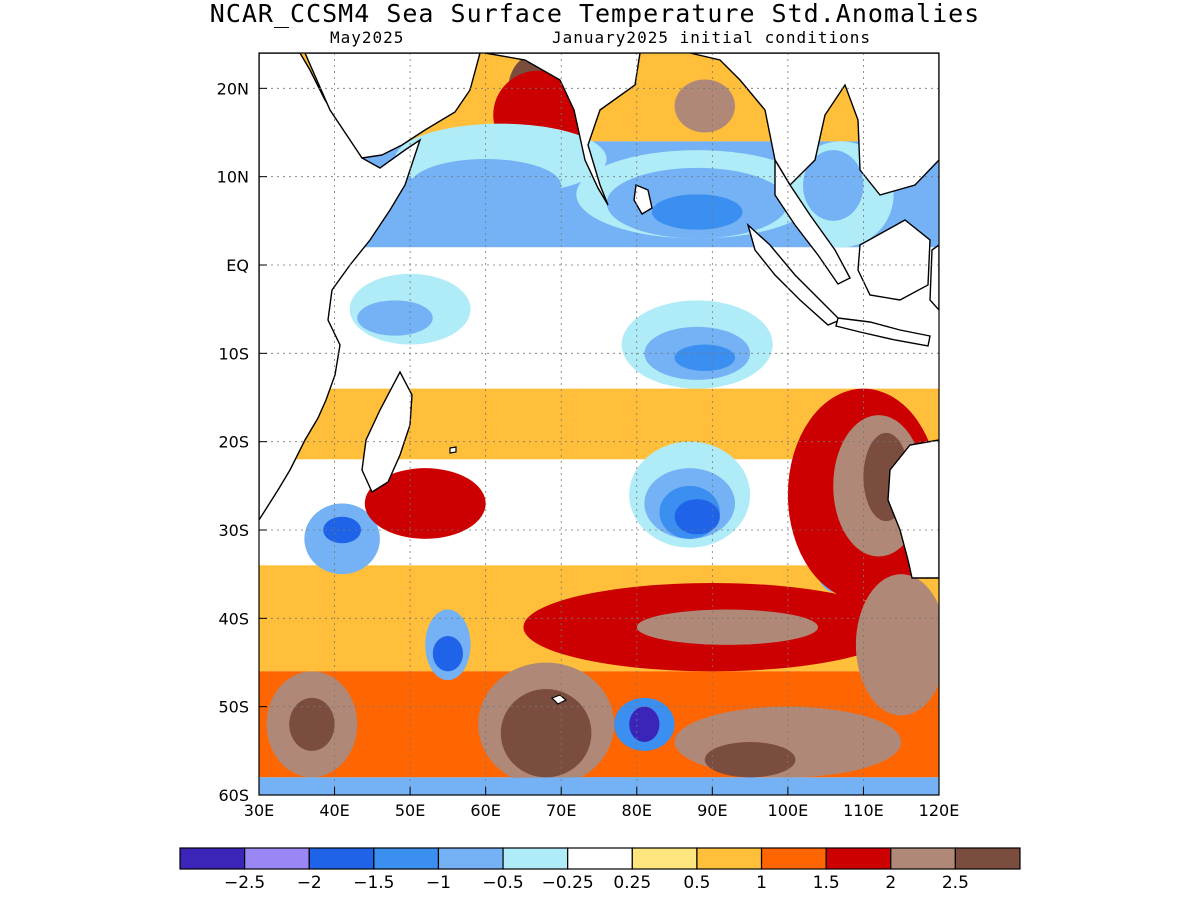 This screenshot has height=900, width=1200. What do you see at coordinates (883, 332) in the screenshot?
I see `java-land` at bounding box center [883, 332].